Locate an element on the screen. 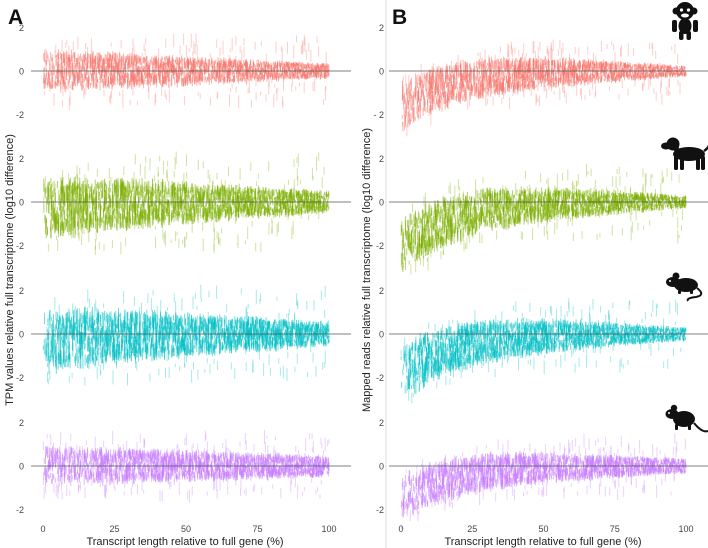 This screenshot has width=708, height=548. monkey-icon is located at coordinates (685, 21).